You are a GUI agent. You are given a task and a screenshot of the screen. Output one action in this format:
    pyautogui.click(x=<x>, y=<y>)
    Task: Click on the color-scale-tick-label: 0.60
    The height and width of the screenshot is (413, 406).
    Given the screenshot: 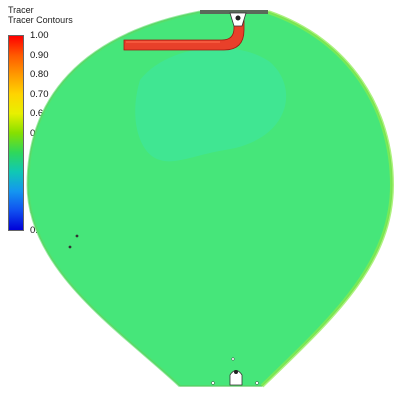 What is the action you would take?
    pyautogui.click(x=39, y=113)
    